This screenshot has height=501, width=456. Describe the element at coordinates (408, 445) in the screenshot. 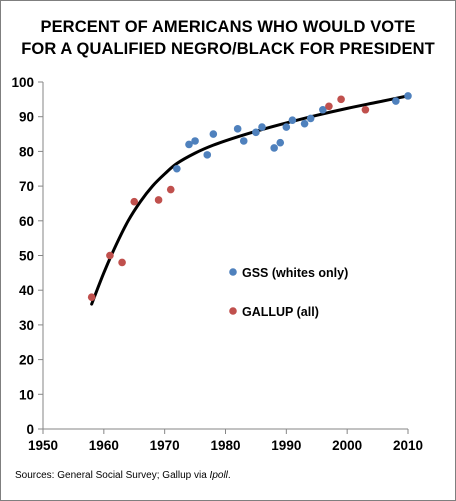

I see `x-tick-label: 2010` at that location.